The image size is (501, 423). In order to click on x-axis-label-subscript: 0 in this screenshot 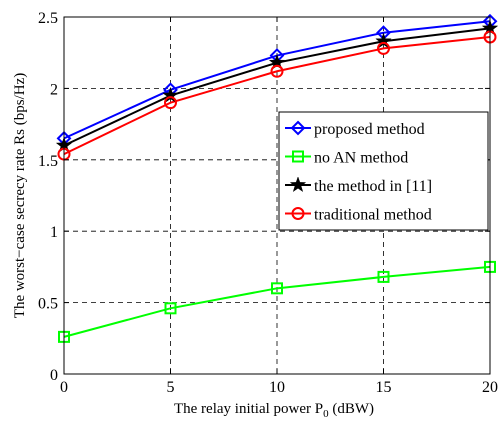, I will do `click(326, 414)`.